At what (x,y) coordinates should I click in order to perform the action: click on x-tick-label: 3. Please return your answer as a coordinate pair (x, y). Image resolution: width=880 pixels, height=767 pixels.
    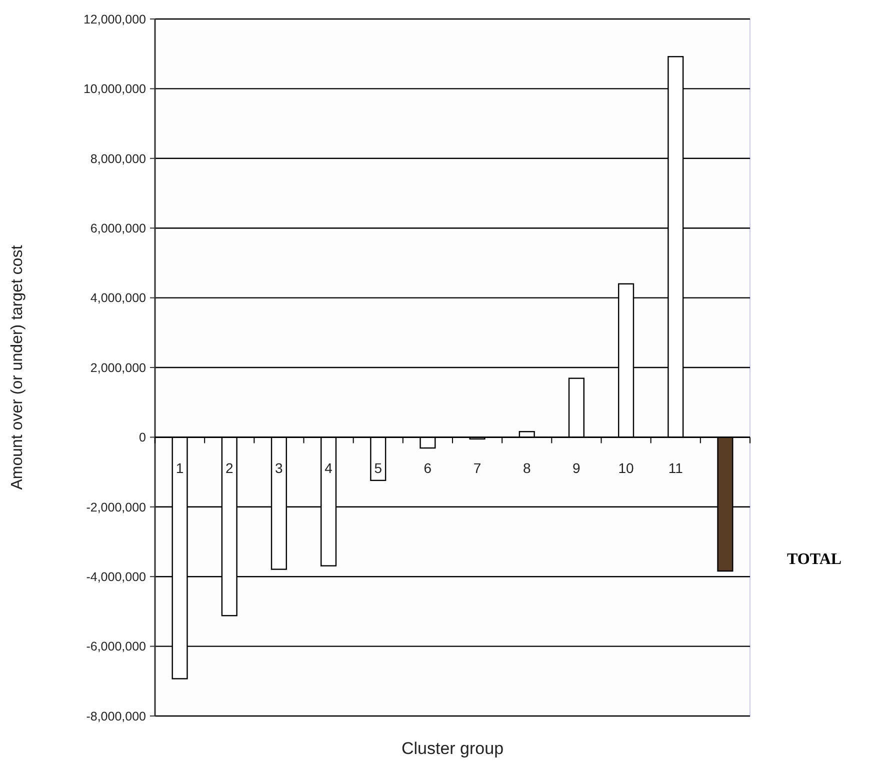
    Looking at the image, I should click on (279, 468).